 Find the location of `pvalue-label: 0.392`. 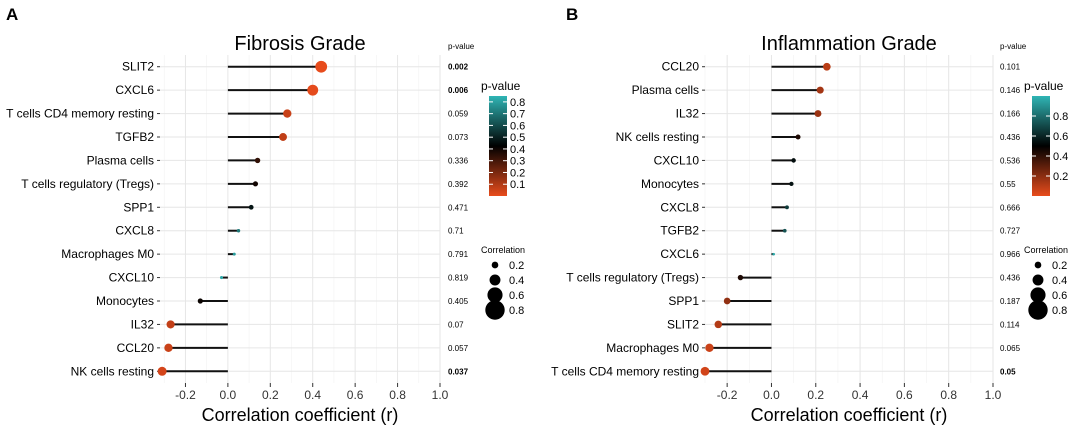

pvalue-label: 0.392 is located at coordinates (458, 184).